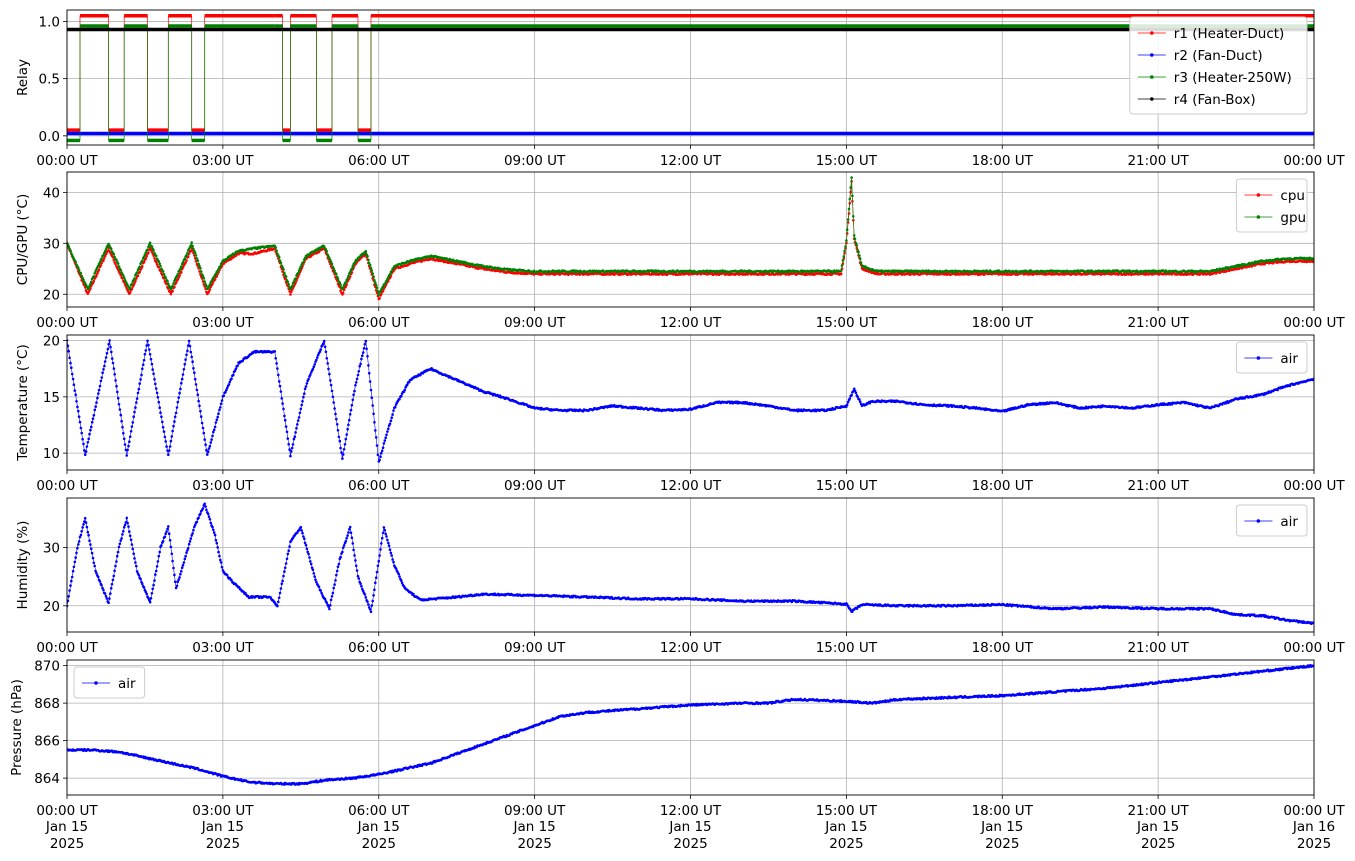 The image size is (1355, 861). Describe the element at coordinates (691, 161) in the screenshot. I see `x-tick-label: 12:00 UT` at that location.